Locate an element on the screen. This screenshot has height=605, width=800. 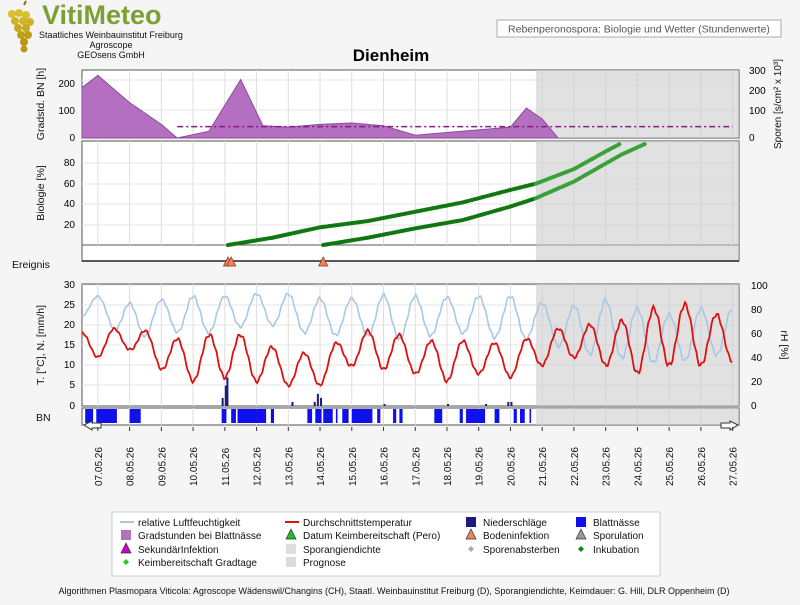
date-label: 21.05.26 is located at coordinates (543, 466).